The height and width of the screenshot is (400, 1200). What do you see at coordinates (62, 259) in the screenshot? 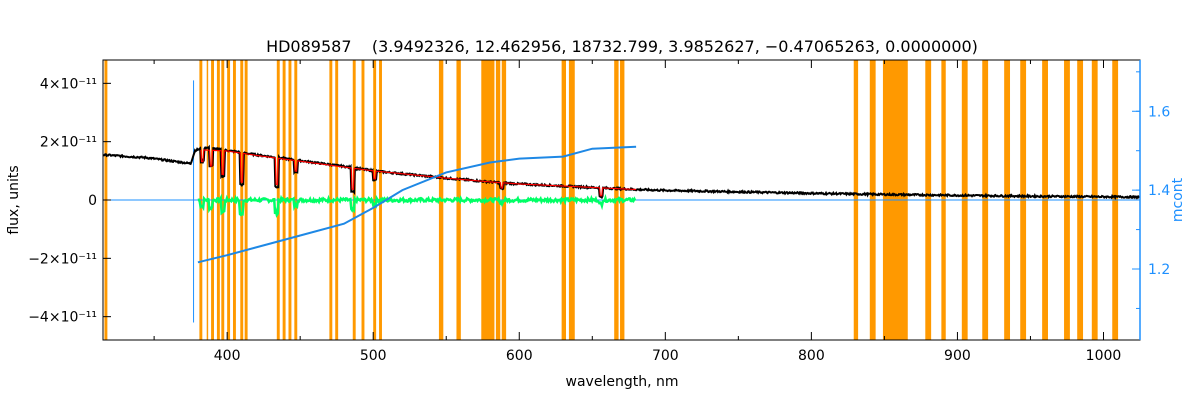
I see `y-tick-label: −2×10⁻¹¹` at bounding box center [62, 259].